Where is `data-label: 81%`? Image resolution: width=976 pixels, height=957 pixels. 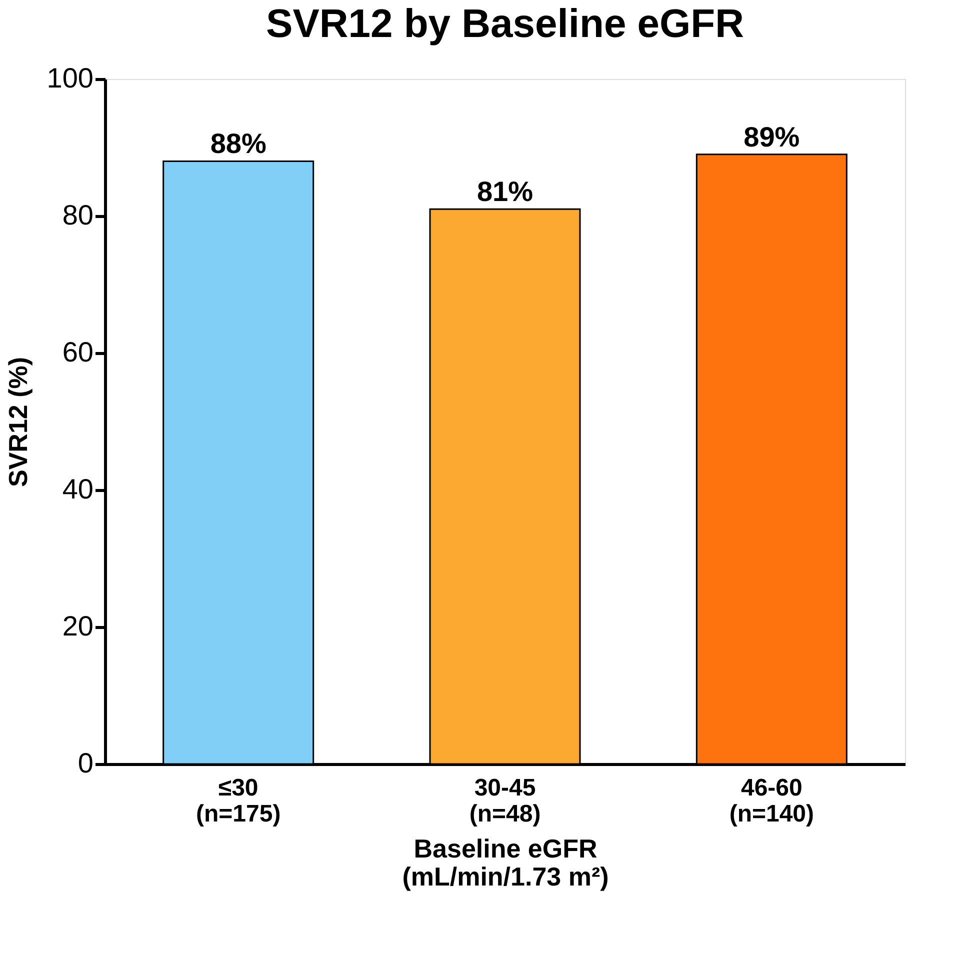
data-label: 81% is located at coordinates (505, 192).